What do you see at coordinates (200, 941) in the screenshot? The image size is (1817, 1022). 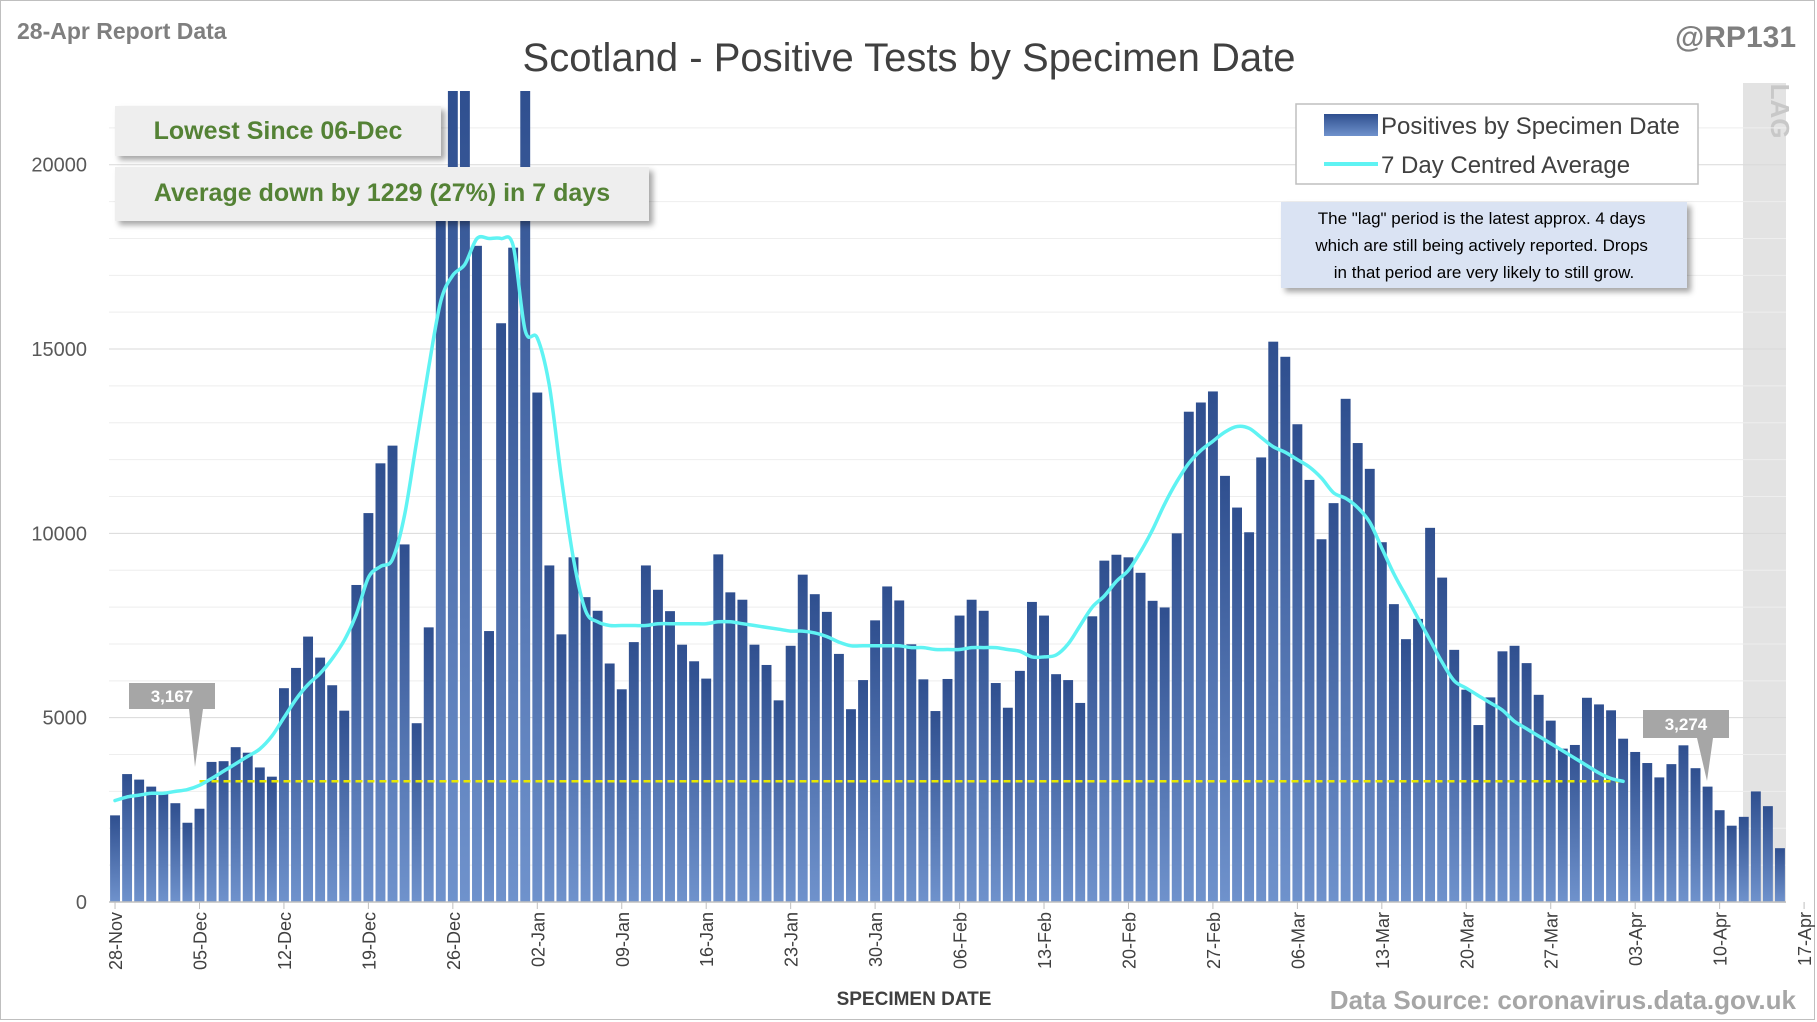 I see `x-tick-label: 05-Dec` at bounding box center [200, 941].